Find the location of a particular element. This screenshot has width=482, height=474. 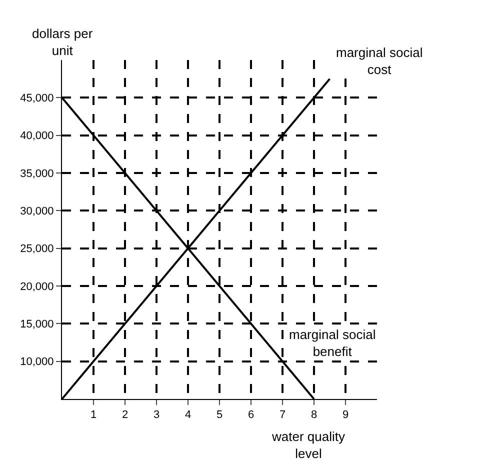

annotation: marginal social cost is located at coordinates (379, 61).